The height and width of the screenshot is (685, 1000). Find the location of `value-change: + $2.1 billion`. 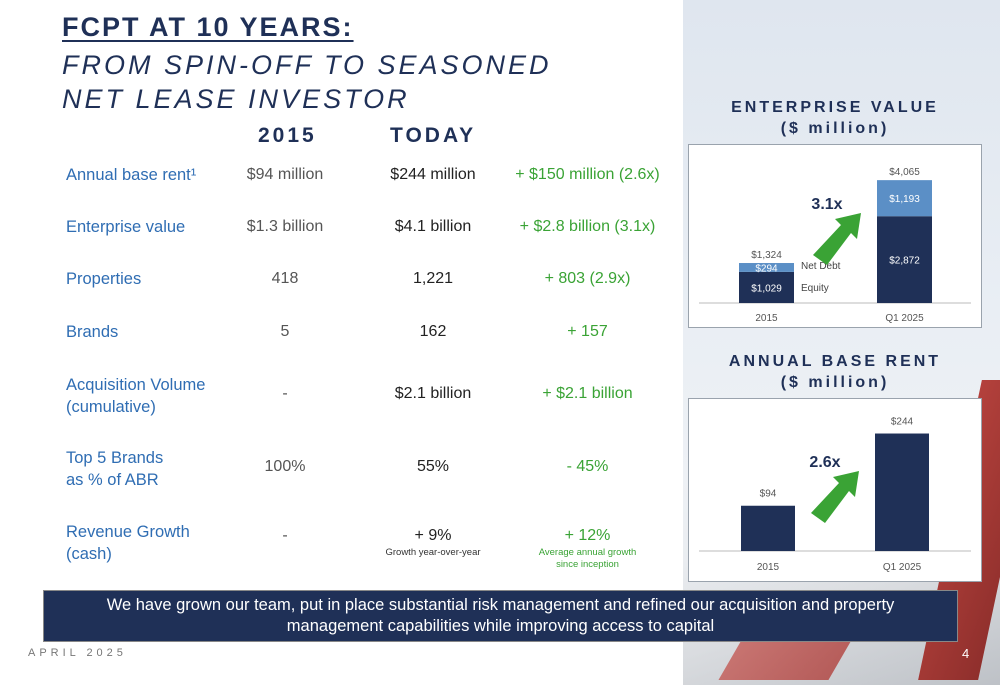

value-change: + $2.1 billion is located at coordinates (587, 393).